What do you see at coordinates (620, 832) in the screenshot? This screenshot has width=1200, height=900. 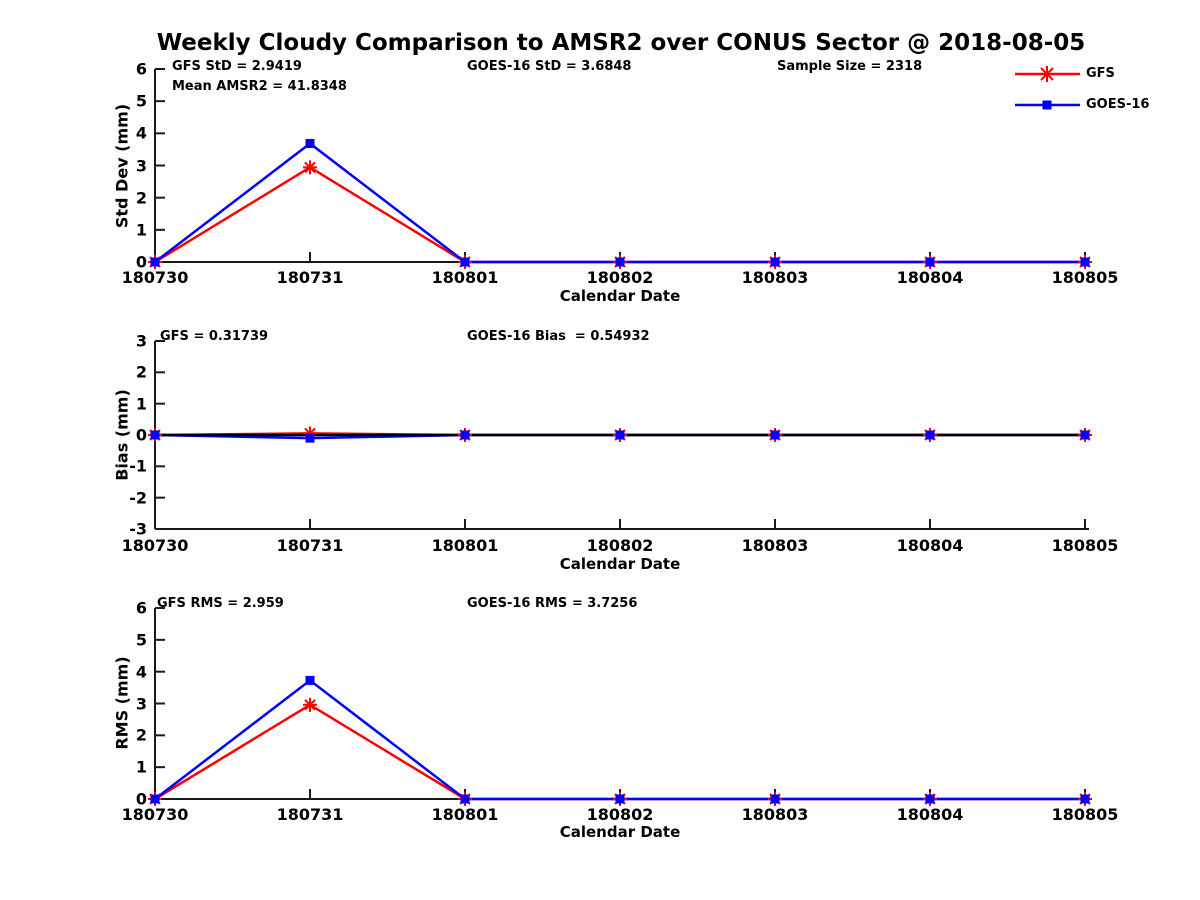 I see `x-axis-label-rms: Calendar Date` at bounding box center [620, 832].